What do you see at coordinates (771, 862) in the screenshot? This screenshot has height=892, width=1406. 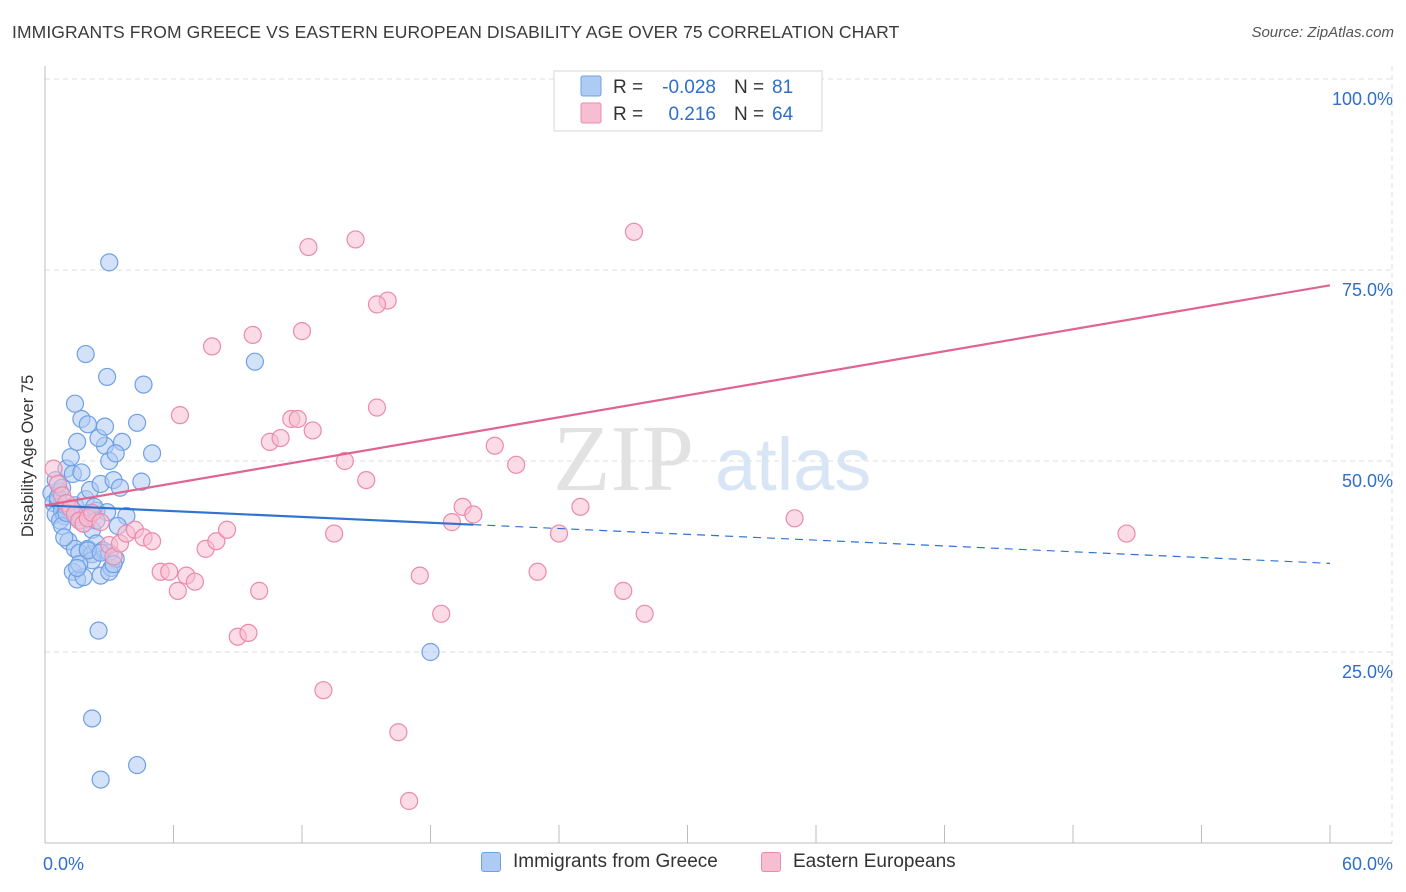 I see `legend-swatch-eastern-europeans` at bounding box center [771, 862].